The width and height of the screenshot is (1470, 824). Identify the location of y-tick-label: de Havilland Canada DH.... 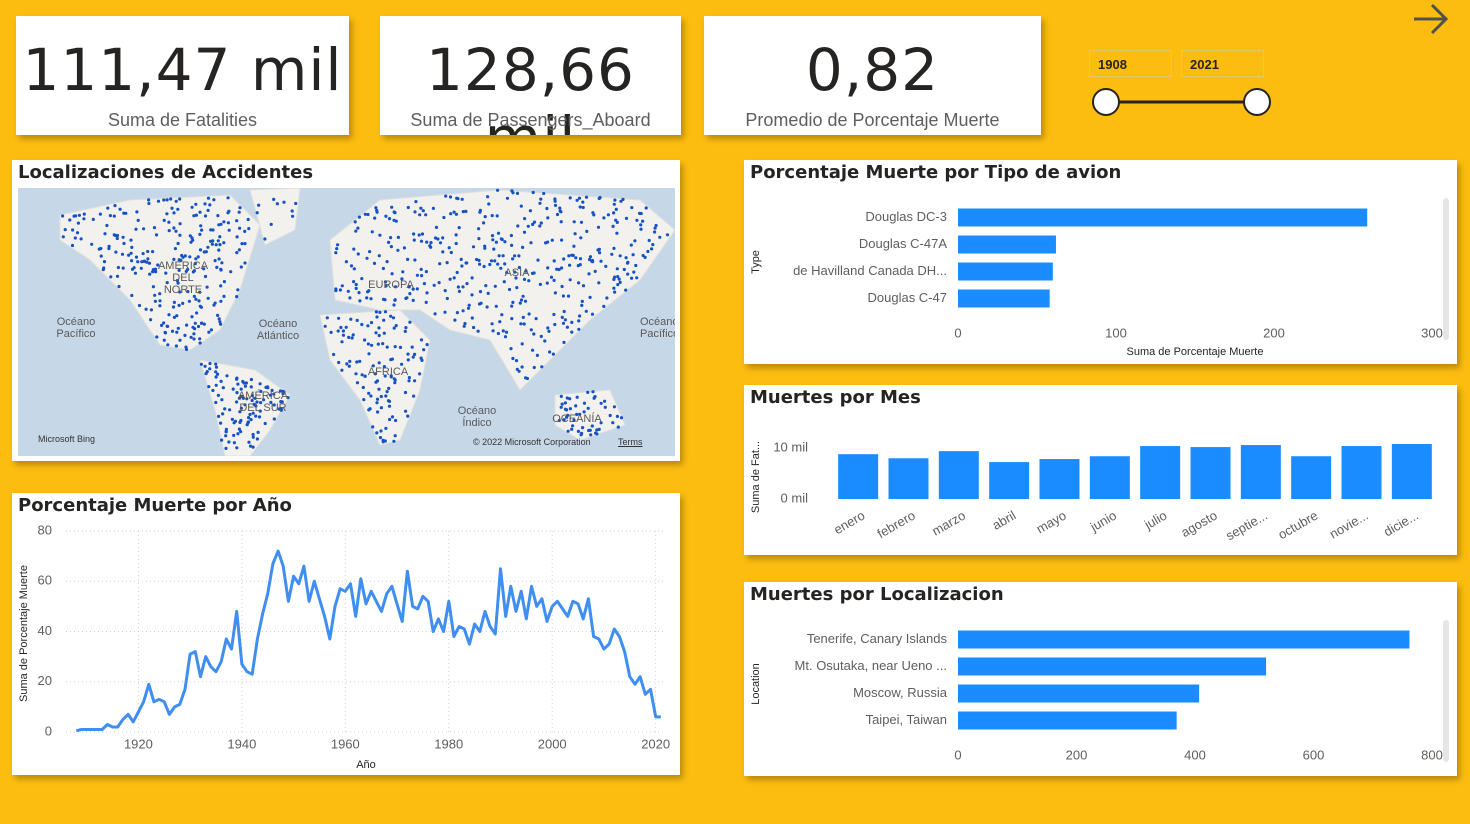
(870, 270).